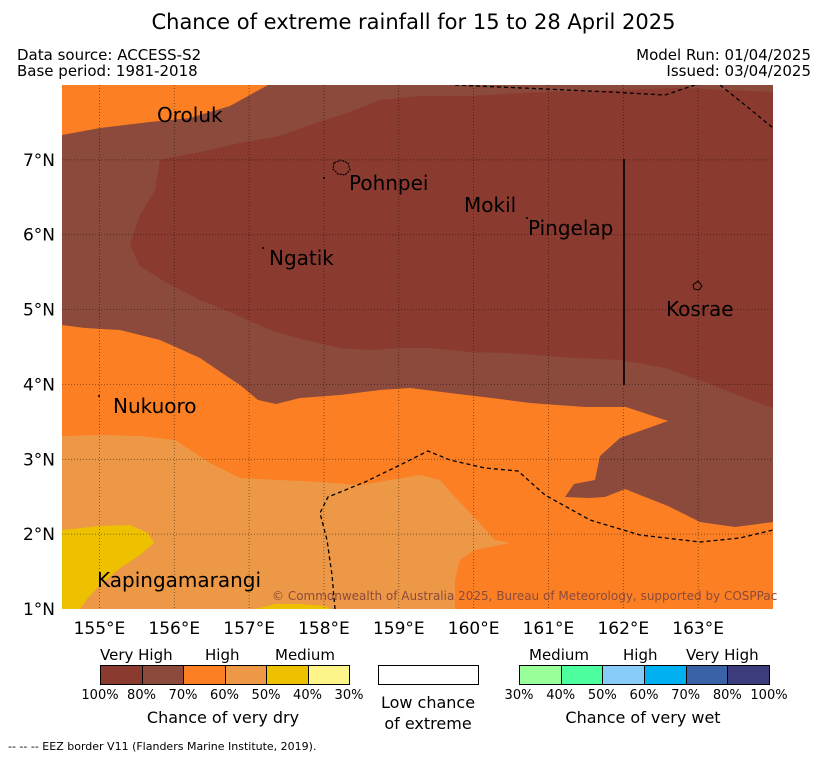  What do you see at coordinates (136, 655) in the screenshot?
I see `dry-heading-very-high: Very High` at bounding box center [136, 655].